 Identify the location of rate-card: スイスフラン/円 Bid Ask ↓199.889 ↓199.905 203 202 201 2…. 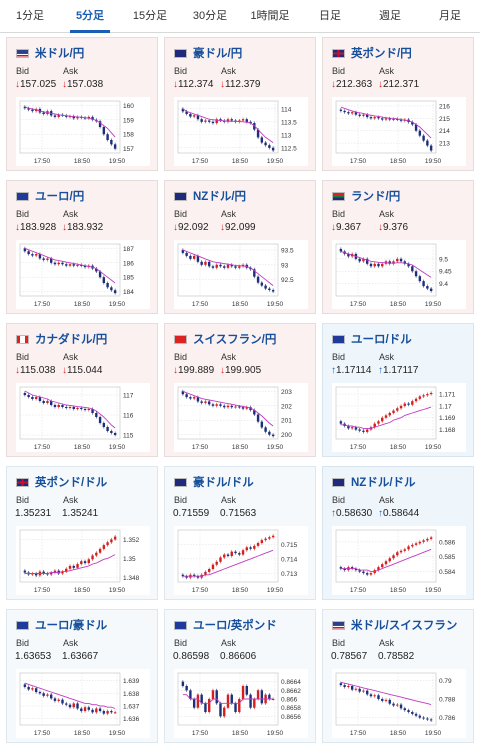
(240, 390).